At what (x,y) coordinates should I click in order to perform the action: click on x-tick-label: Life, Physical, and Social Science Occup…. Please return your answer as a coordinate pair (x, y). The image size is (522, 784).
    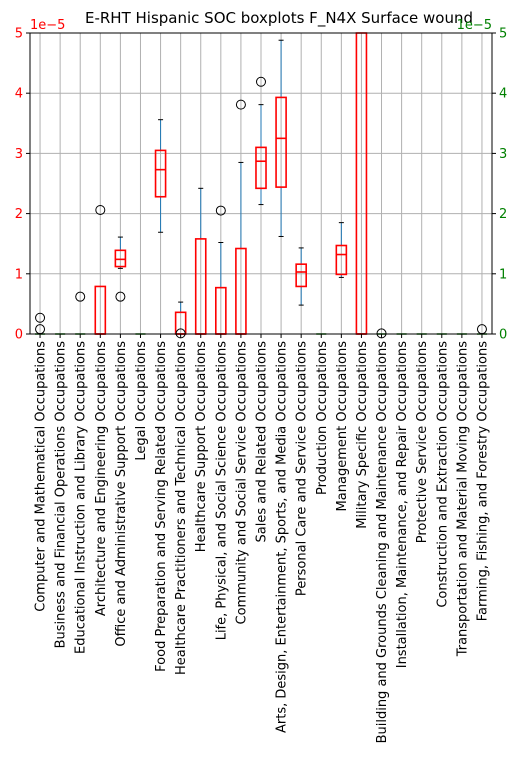
    Looking at the image, I should click on (221, 491).